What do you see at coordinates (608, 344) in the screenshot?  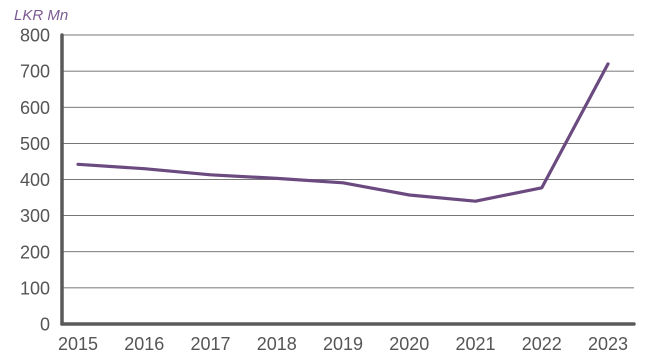 I see `x-tick-label: 2023` at bounding box center [608, 344].